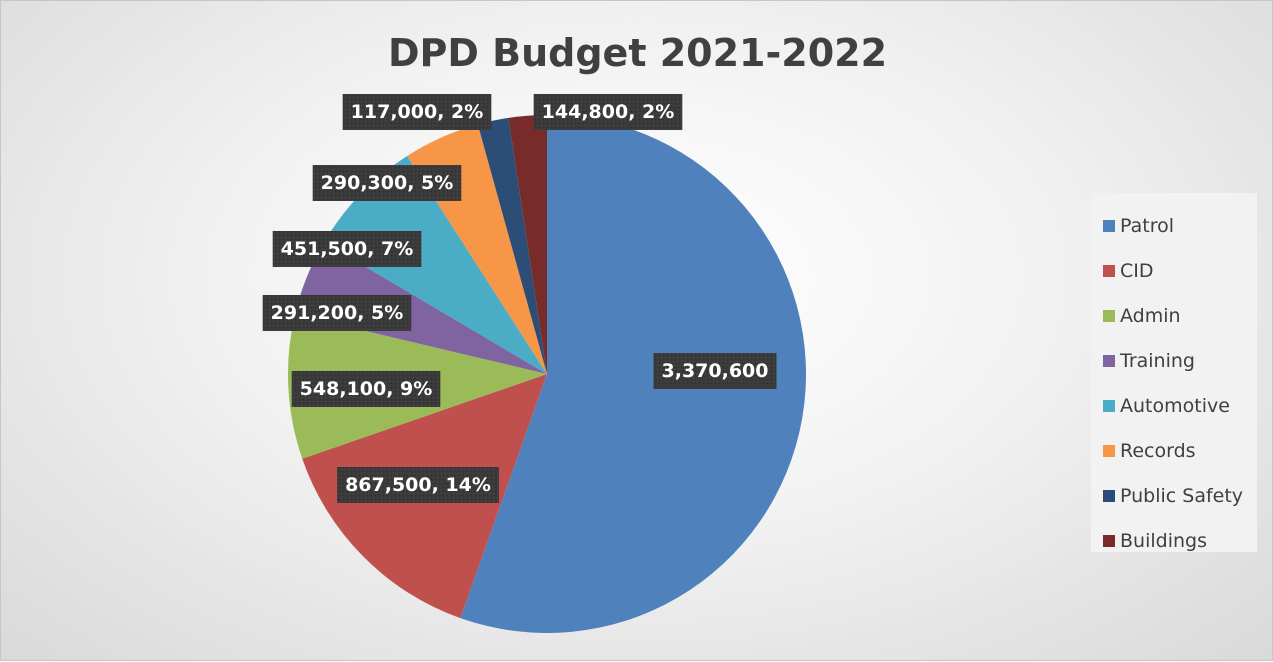 Image resolution: width=1273 pixels, height=662 pixels. I want to click on legend-item-automotive: Automotive, so click(1180, 405).